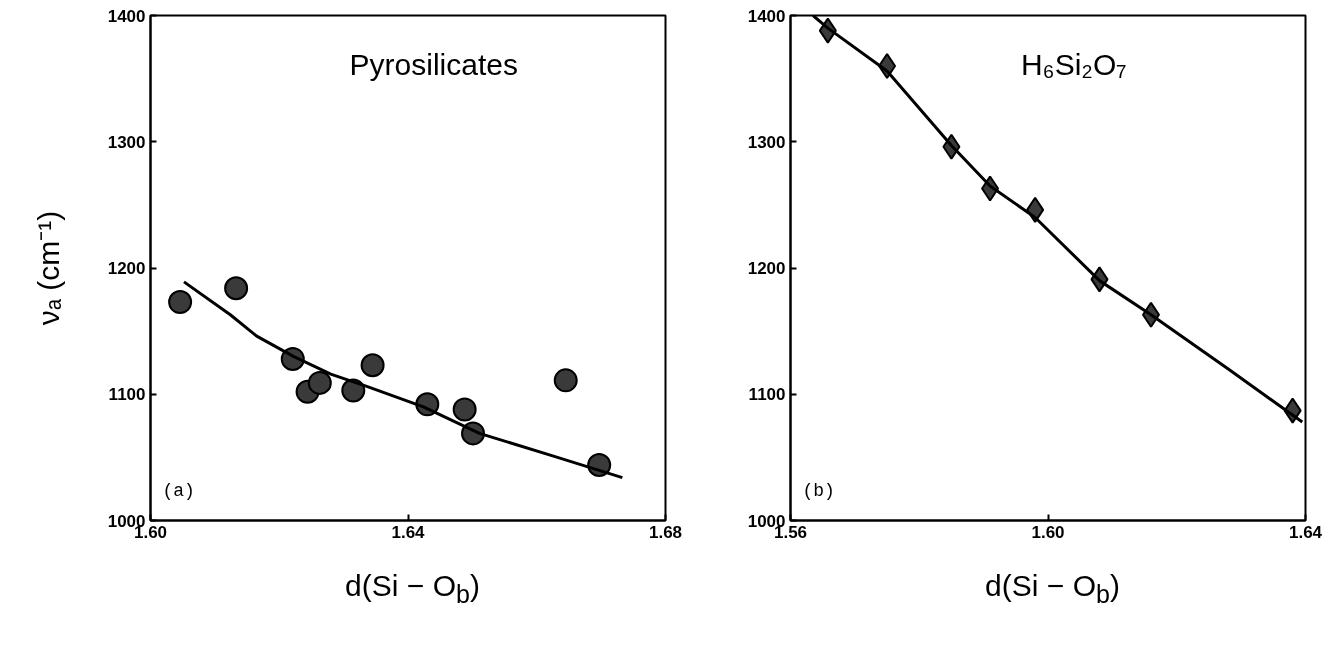  What do you see at coordinates (48, 268) in the screenshot?
I see `y-axis-title: νₐ (cm⁻¹)` at bounding box center [48, 268].